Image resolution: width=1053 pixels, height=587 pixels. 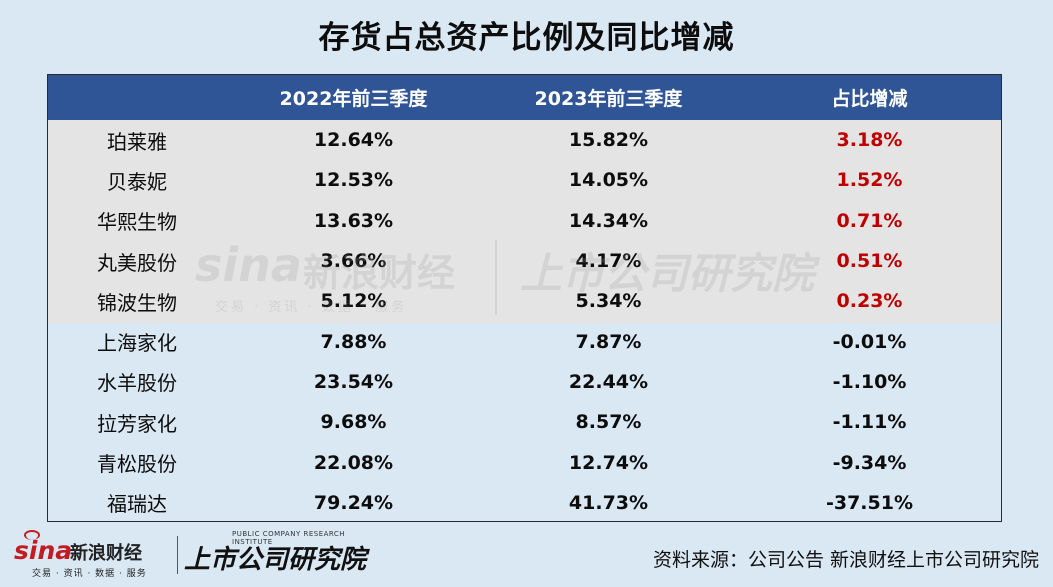 I want to click on value-2022-cell: 9.68%, so click(x=353, y=422).